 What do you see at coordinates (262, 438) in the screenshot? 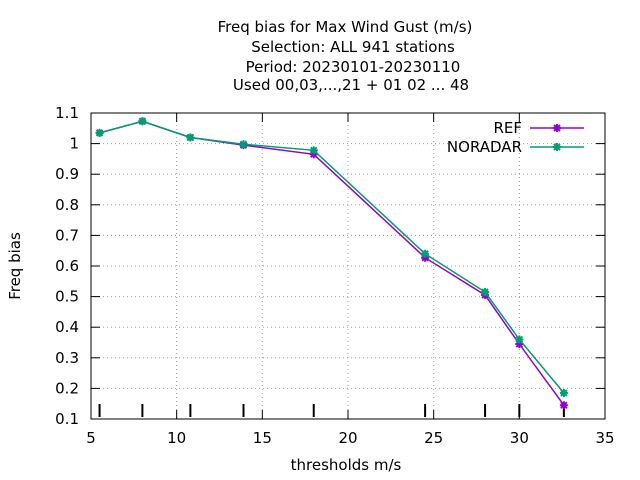
I see `x-tick-label: 15` at bounding box center [262, 438].